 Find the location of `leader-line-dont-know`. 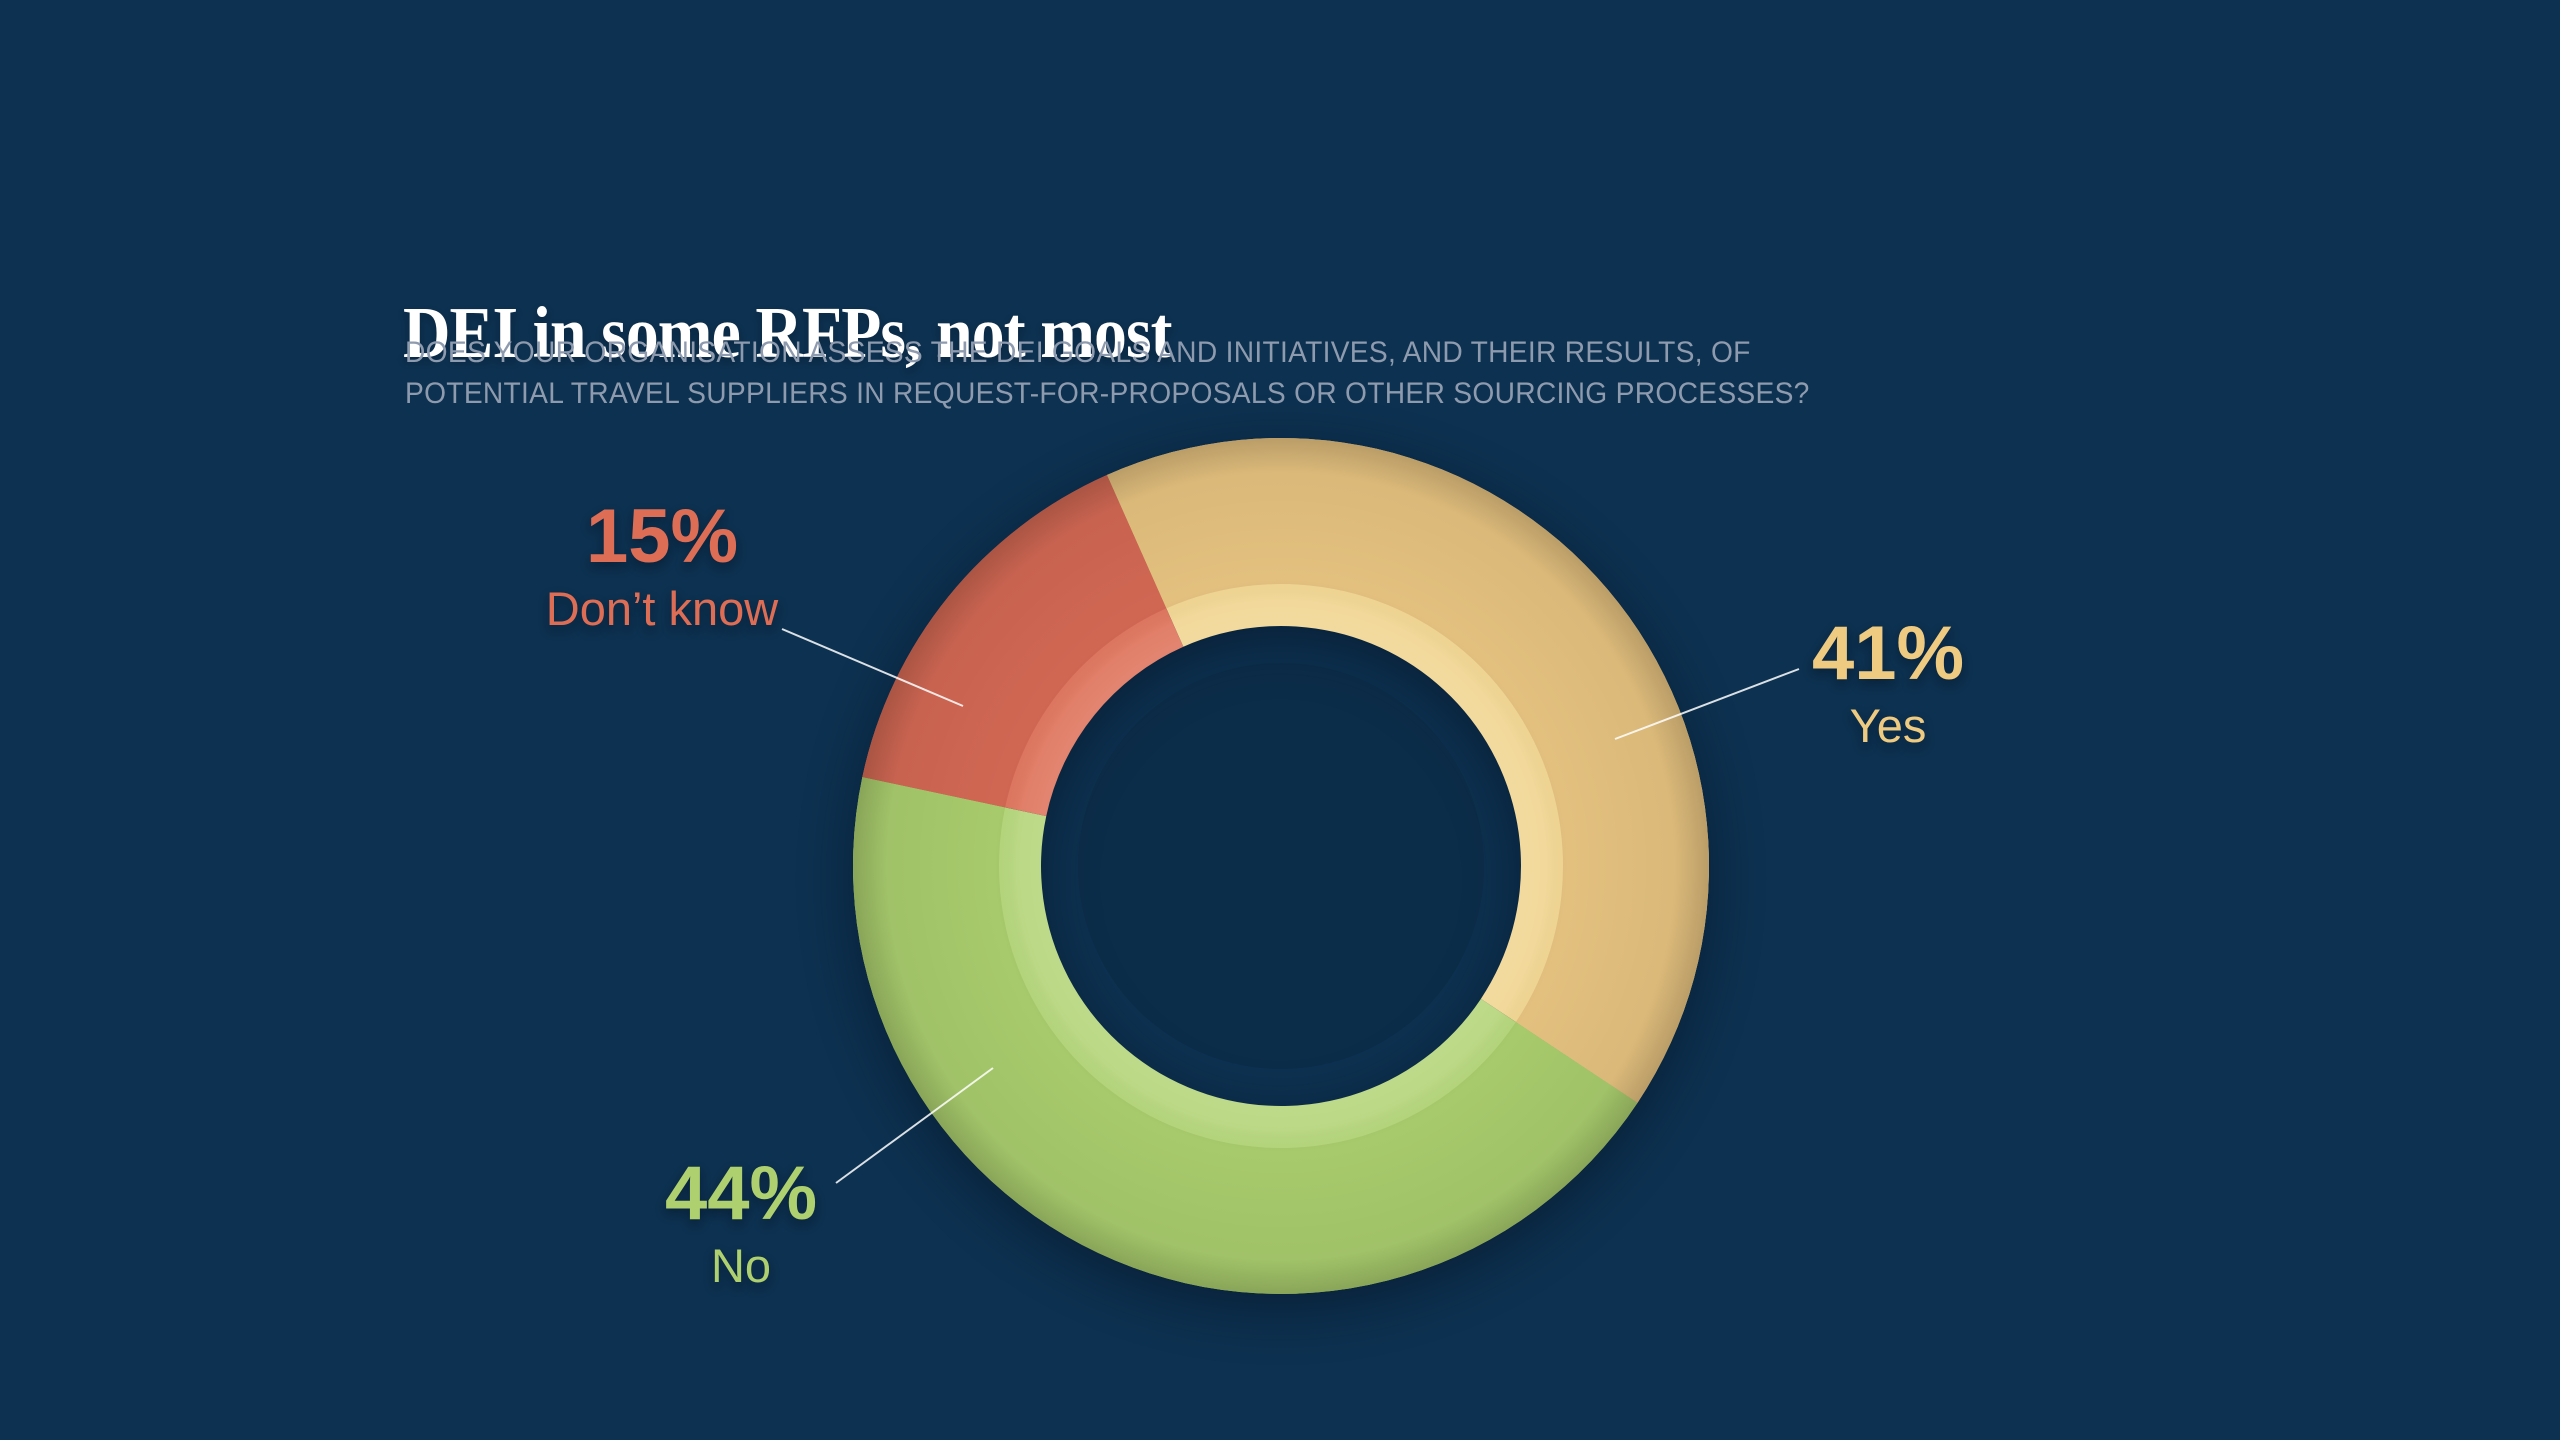

leader-line-dont-know is located at coordinates (872, 667).